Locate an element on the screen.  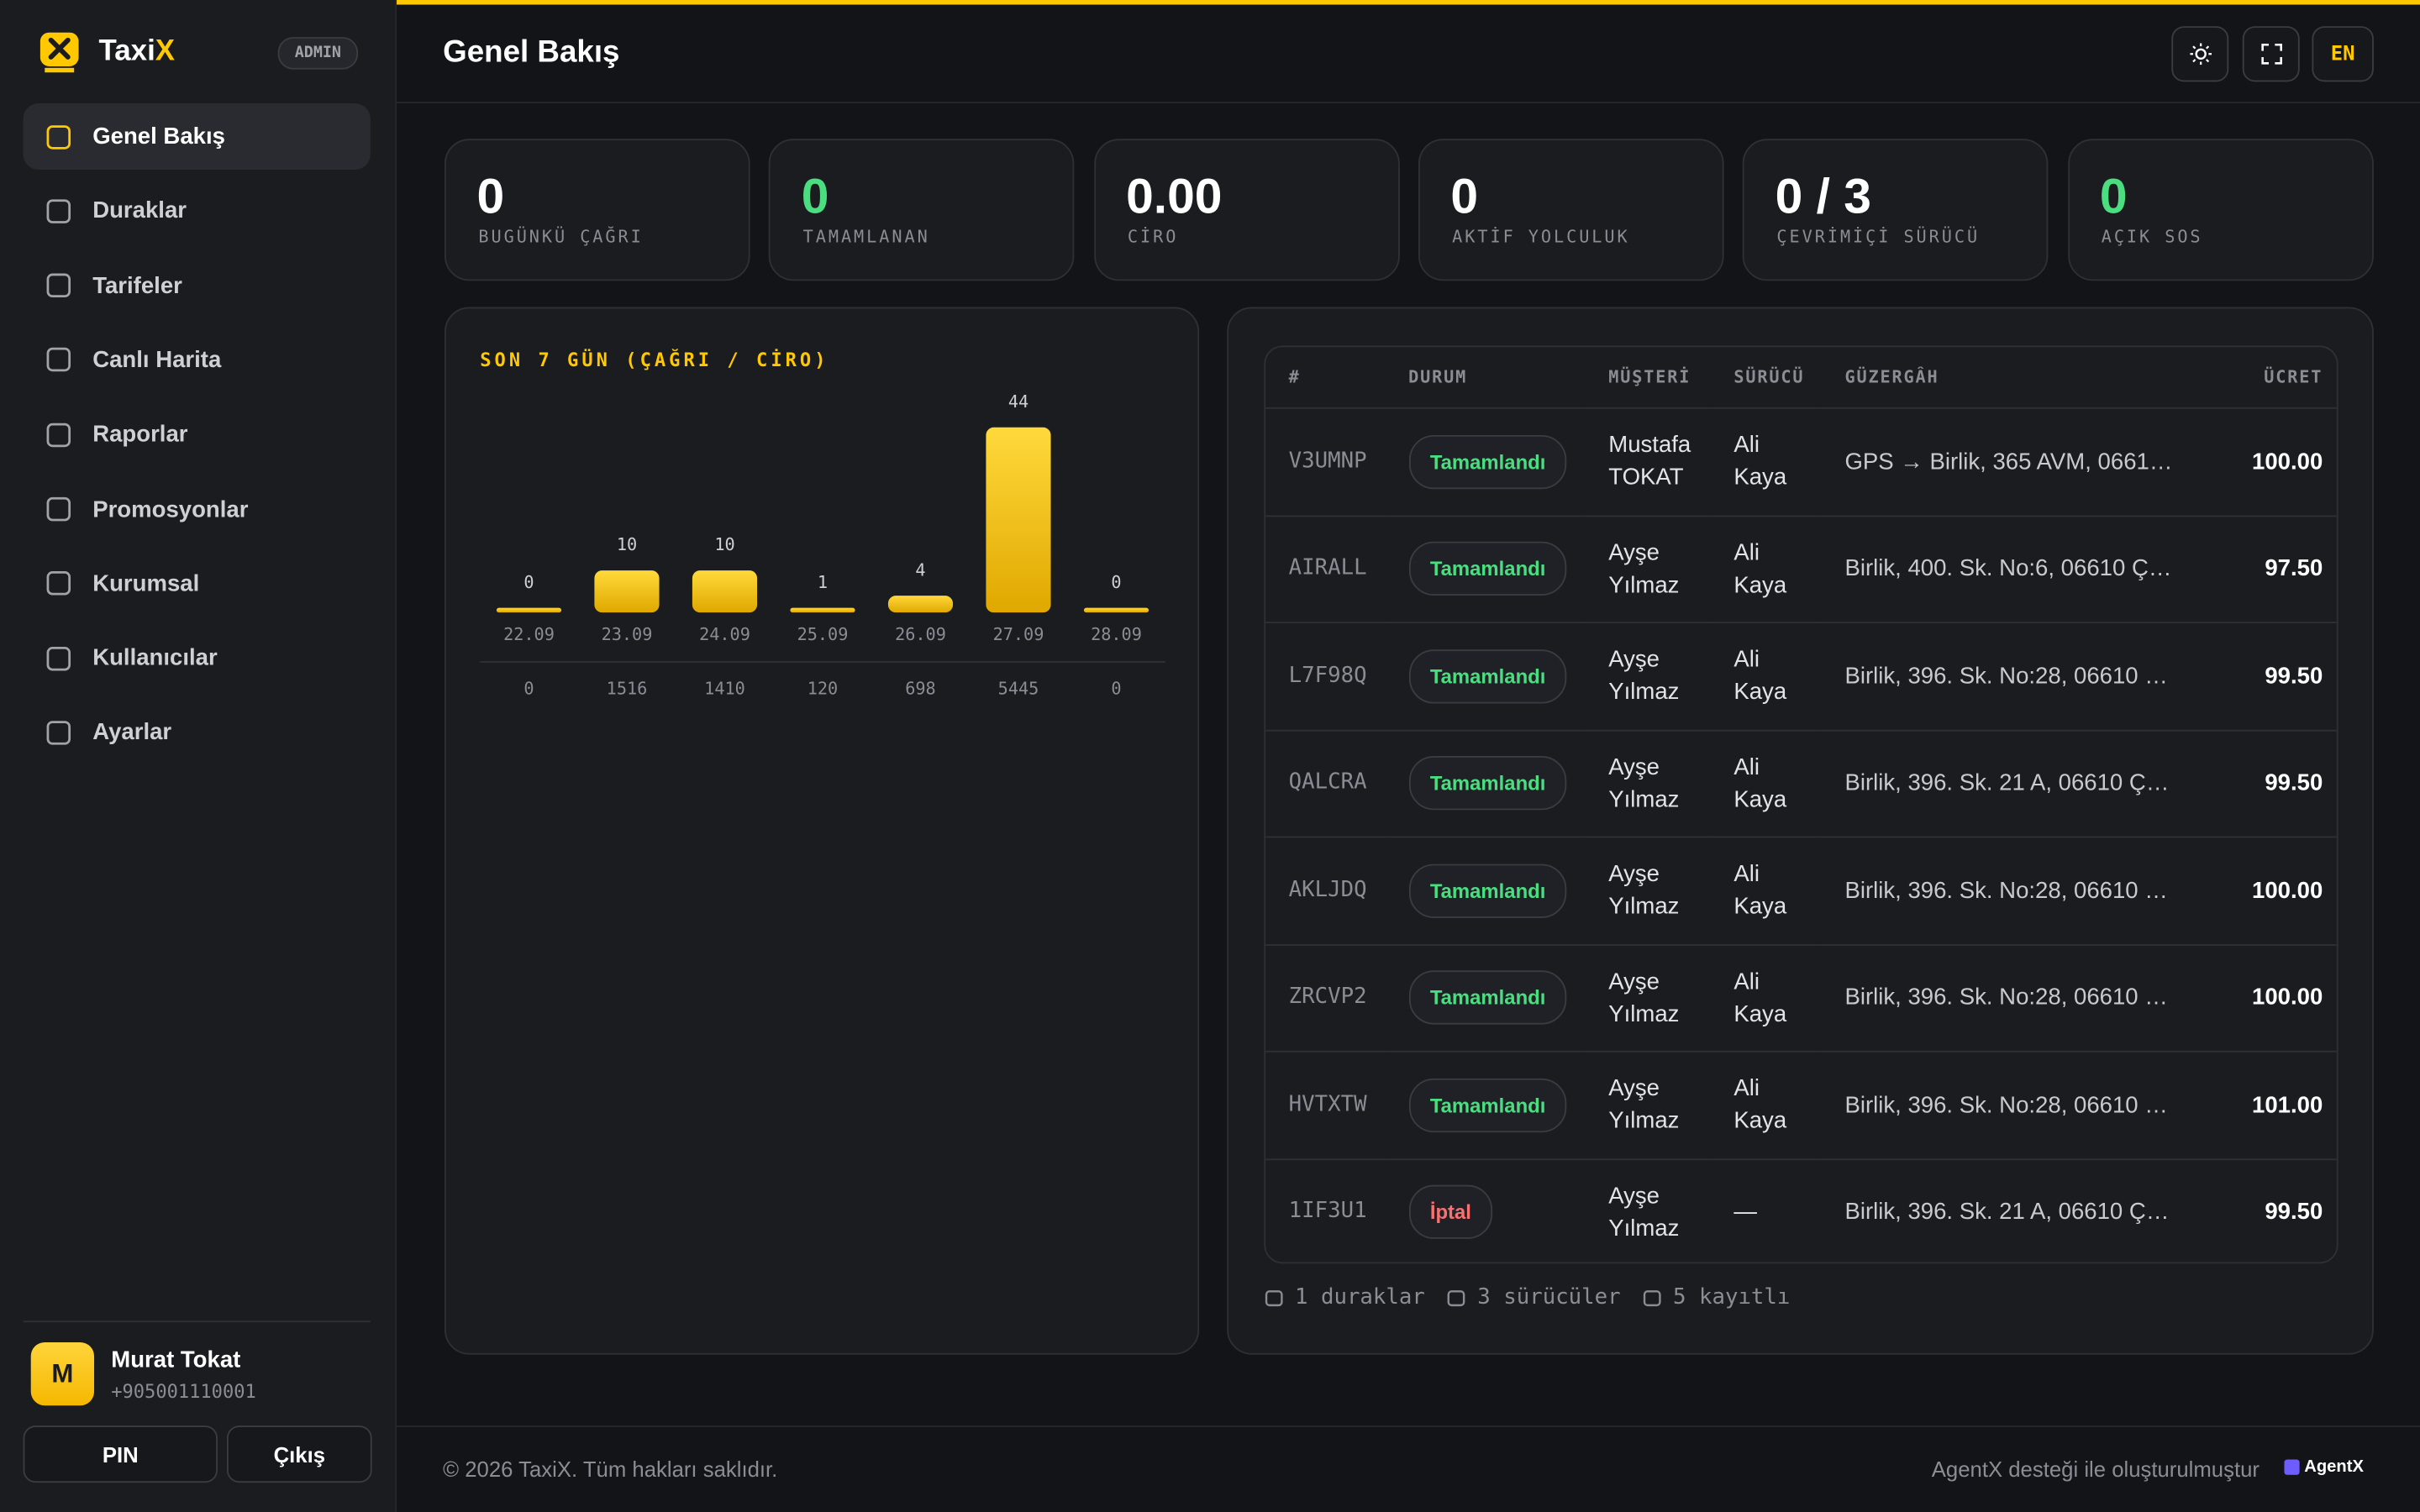
column-header: # is located at coordinates (1325, 378).